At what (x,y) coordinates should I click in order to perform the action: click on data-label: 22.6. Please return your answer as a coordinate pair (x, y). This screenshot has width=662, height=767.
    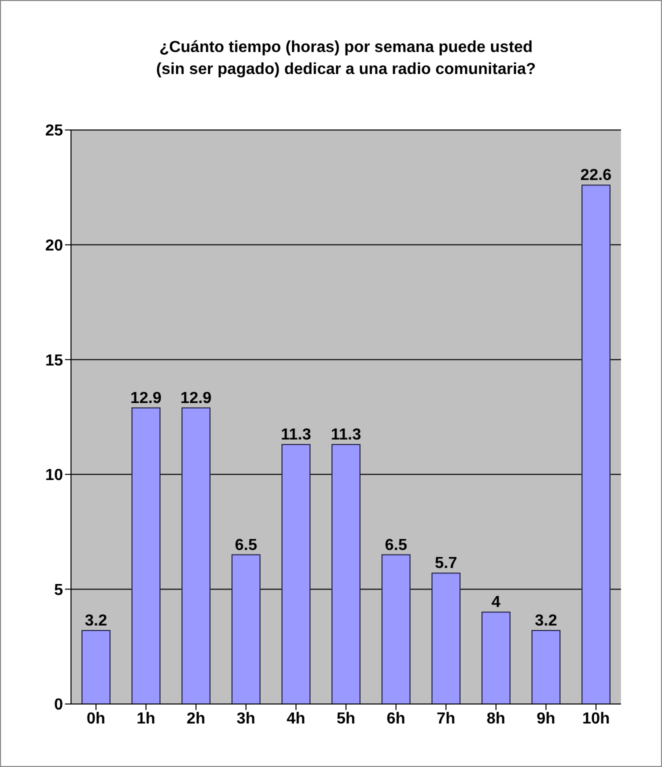
    Looking at the image, I should click on (596, 175).